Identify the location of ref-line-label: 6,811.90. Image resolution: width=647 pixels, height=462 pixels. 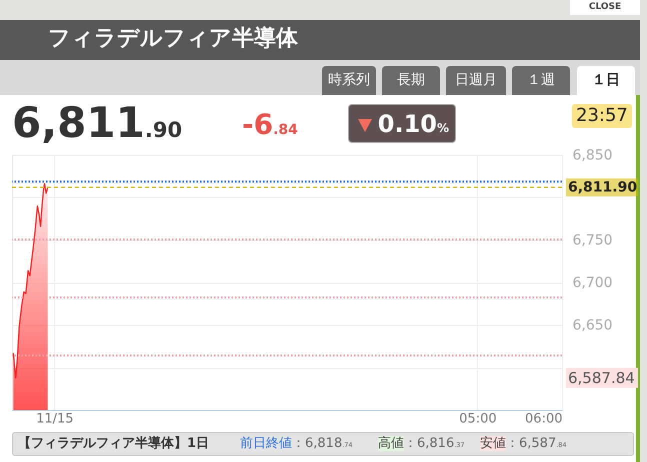
(603, 187).